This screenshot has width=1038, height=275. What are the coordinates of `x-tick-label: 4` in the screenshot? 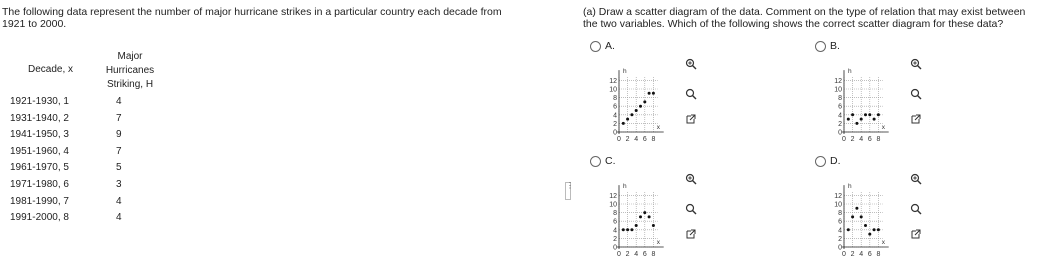 It's located at (636, 254).